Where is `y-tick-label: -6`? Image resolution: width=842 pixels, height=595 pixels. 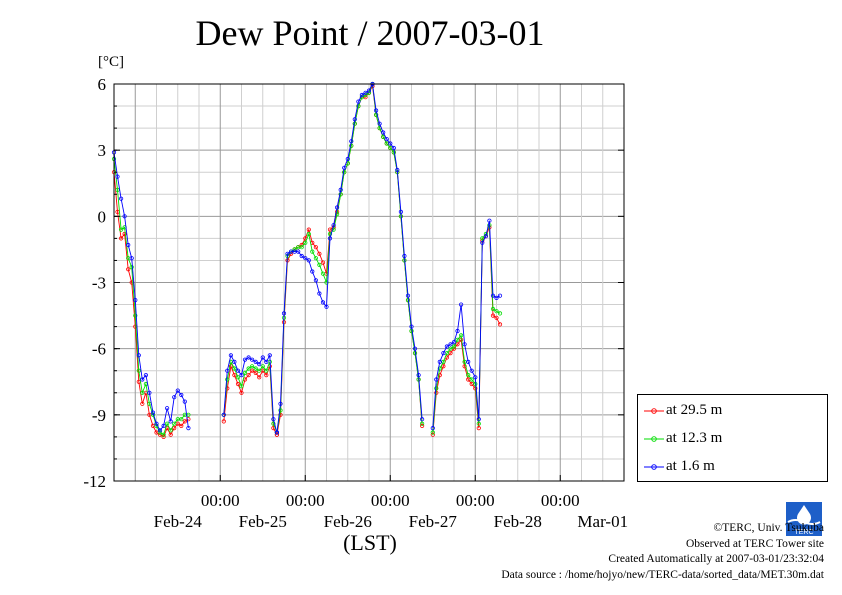 y-tick-label: -6 is located at coordinates (99, 349).